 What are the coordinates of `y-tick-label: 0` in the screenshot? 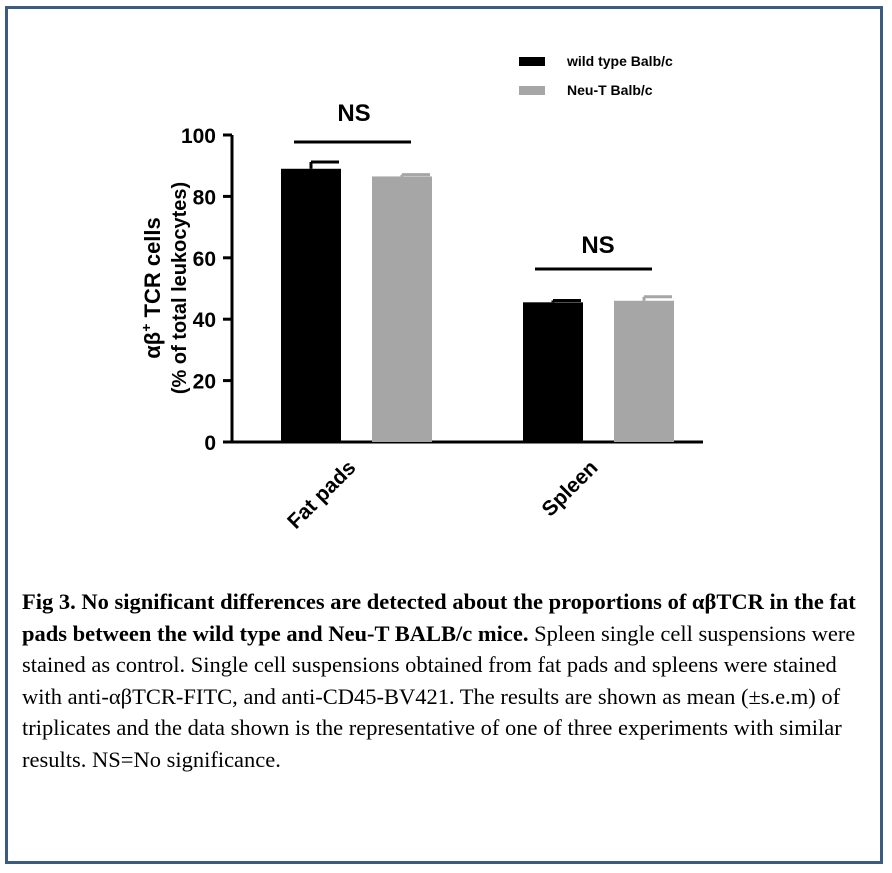 It's located at (210, 443).